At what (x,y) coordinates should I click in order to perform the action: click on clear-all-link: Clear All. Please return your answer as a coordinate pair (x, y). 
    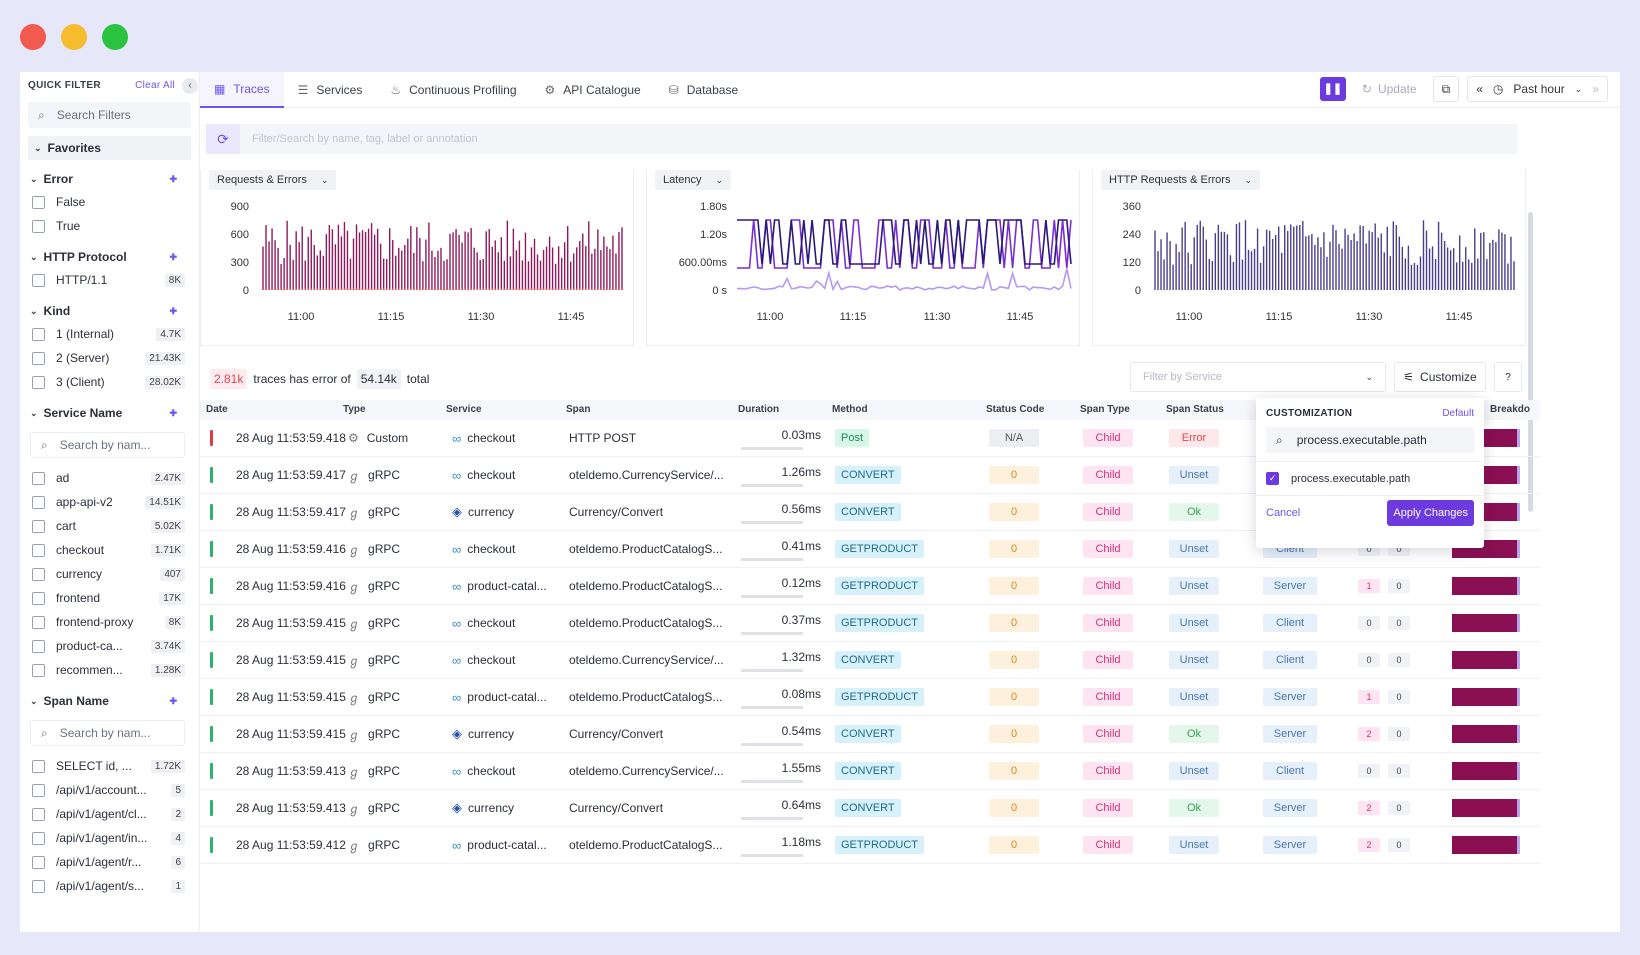
    Looking at the image, I should click on (155, 85).